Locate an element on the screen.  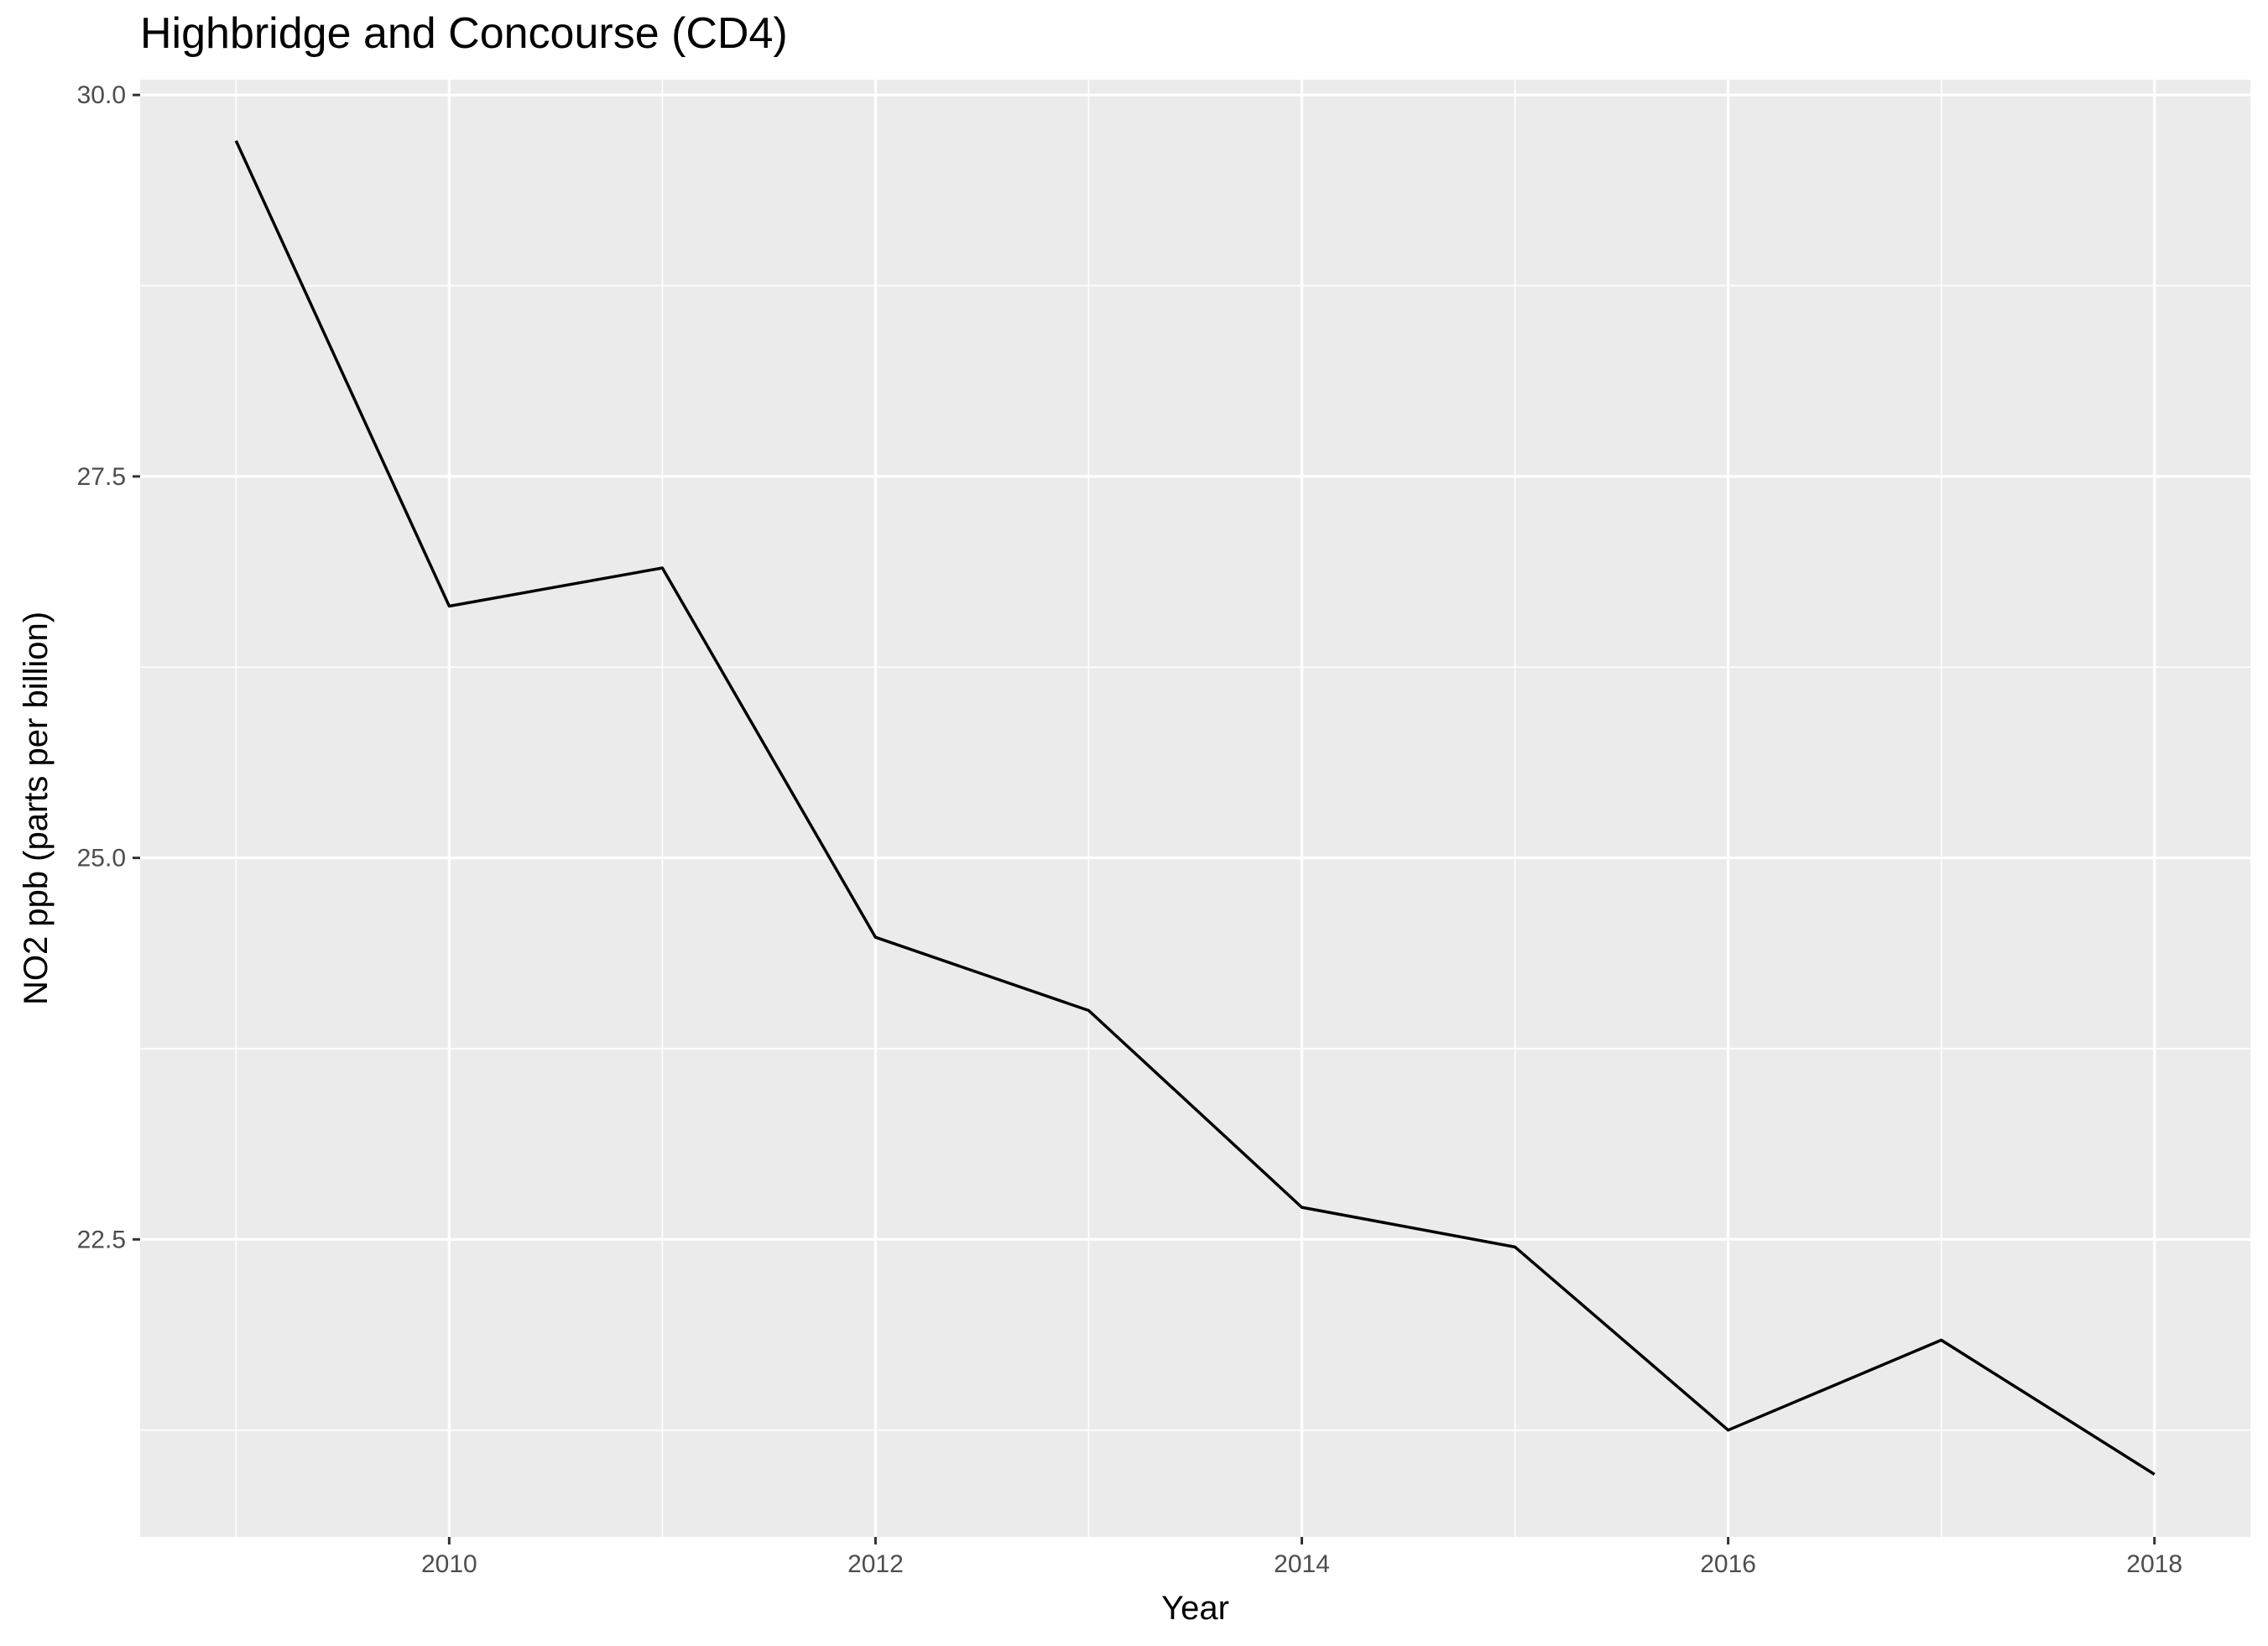
x-tick-label: 2016 is located at coordinates (1728, 1564).